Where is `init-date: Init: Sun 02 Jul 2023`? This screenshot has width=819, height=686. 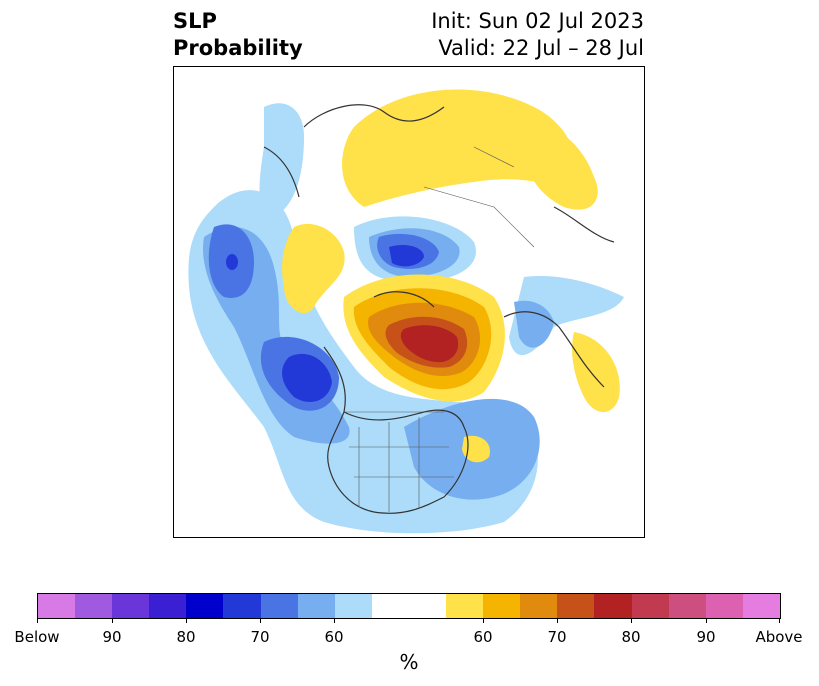
init-date: Init: Sun 02 Jul 2023 is located at coordinates (537, 21).